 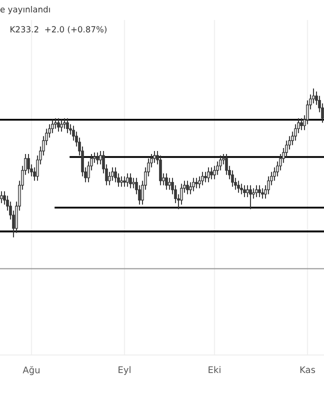 What do you see at coordinates (214, 369) in the screenshot?
I see `x-tick-label: Eki` at bounding box center [214, 369].